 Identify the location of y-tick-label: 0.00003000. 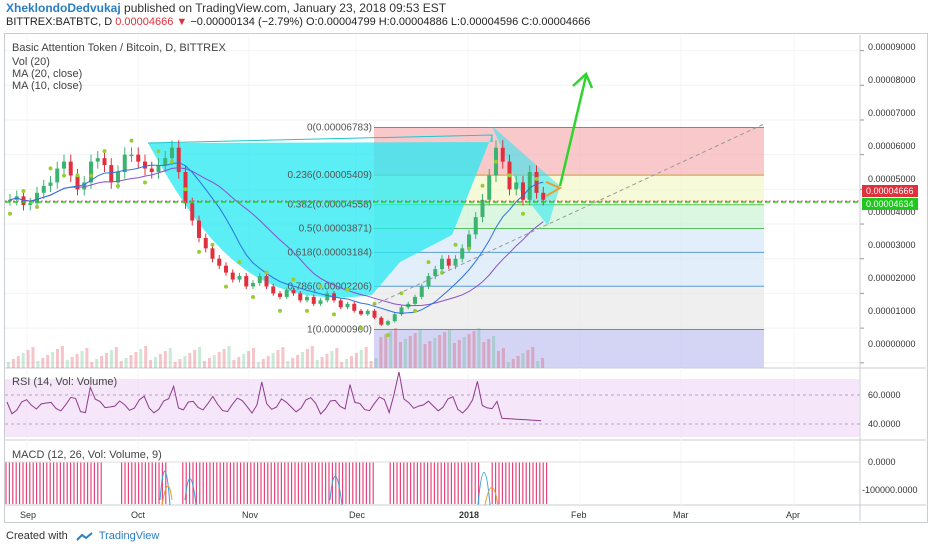
(892, 245).